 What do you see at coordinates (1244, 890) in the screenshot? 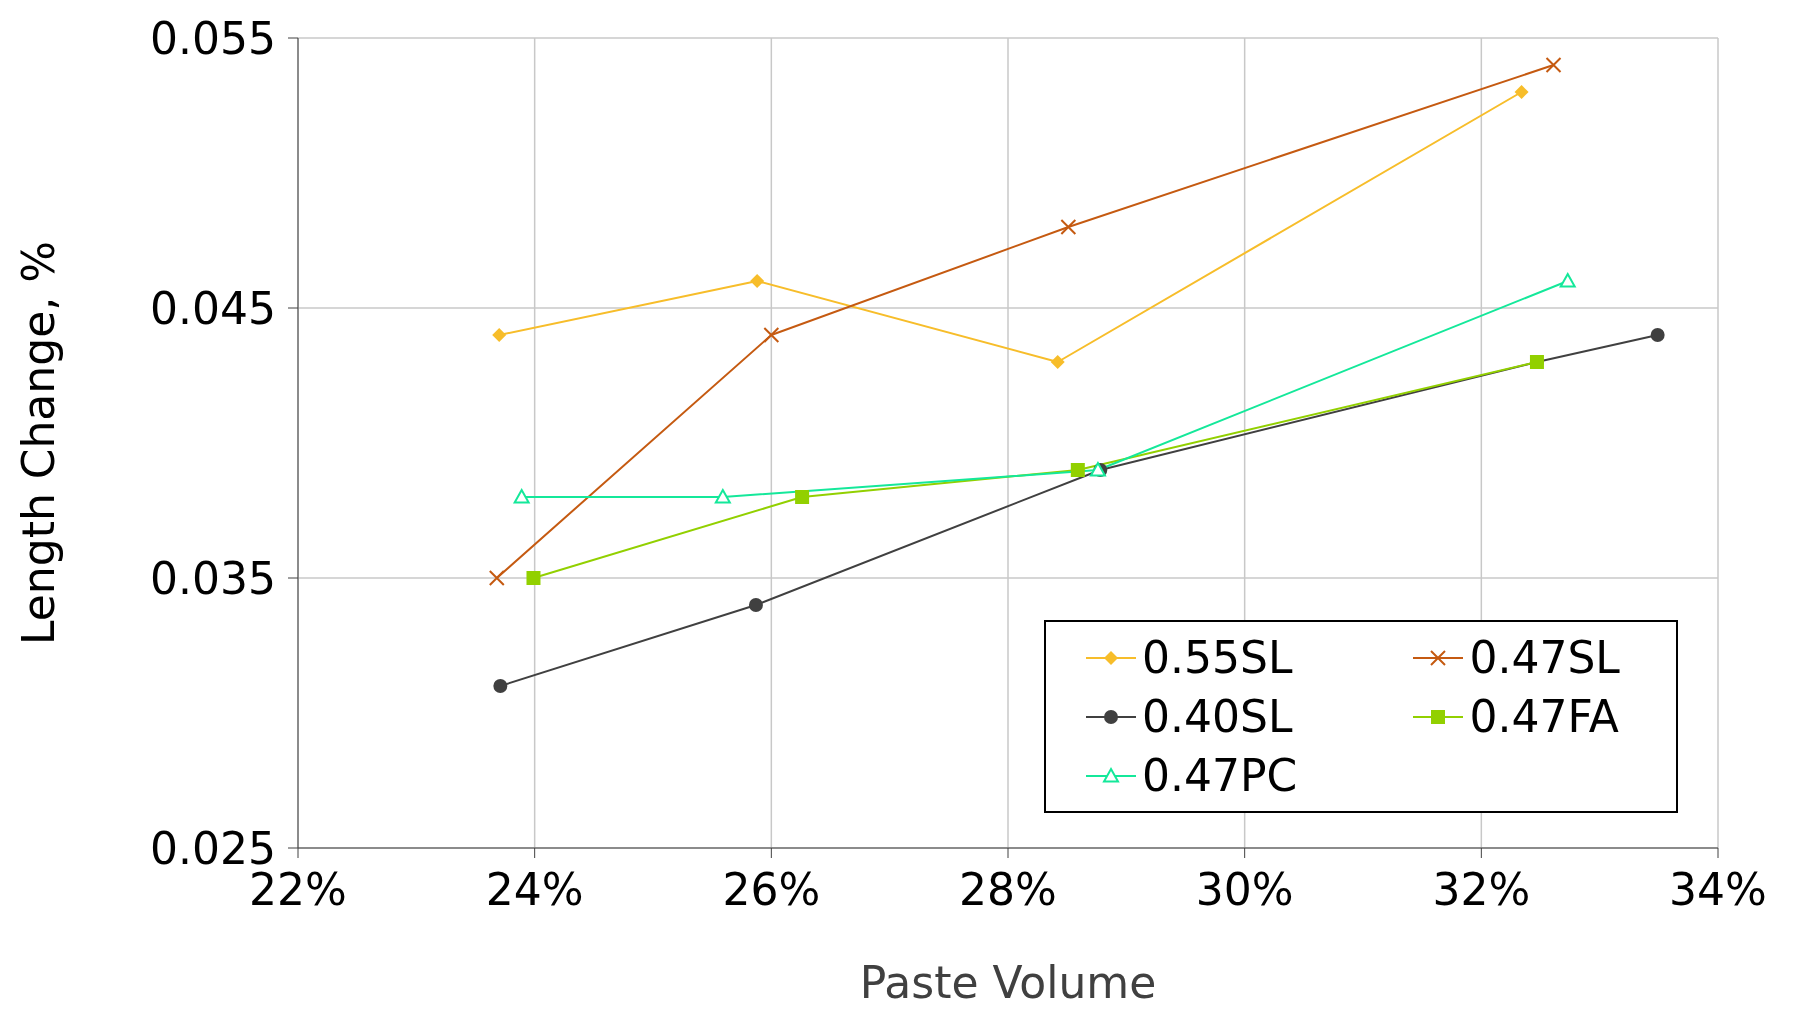
I see `x-tick-label: 30%` at bounding box center [1244, 890].